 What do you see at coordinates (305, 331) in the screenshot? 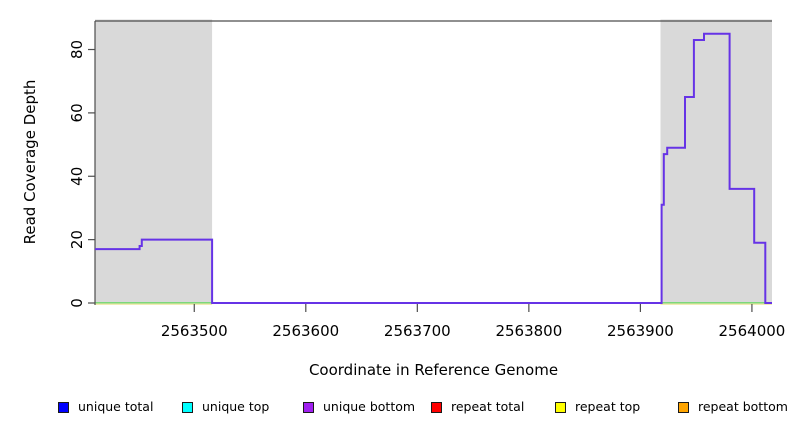
I see `x-tick-label: 2563600` at bounding box center [305, 331].